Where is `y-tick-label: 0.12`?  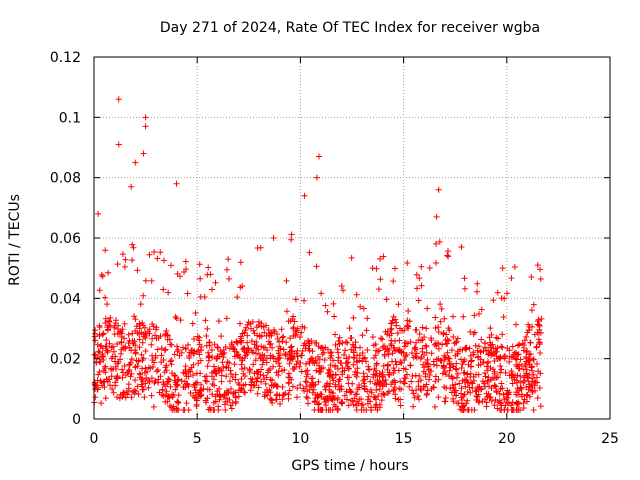 y-tick-label: 0.12 is located at coordinates (65, 58).